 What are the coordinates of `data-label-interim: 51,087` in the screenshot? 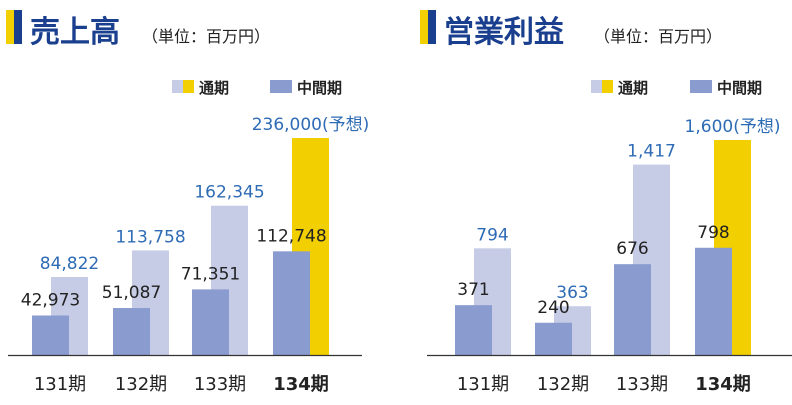 It's located at (131, 293).